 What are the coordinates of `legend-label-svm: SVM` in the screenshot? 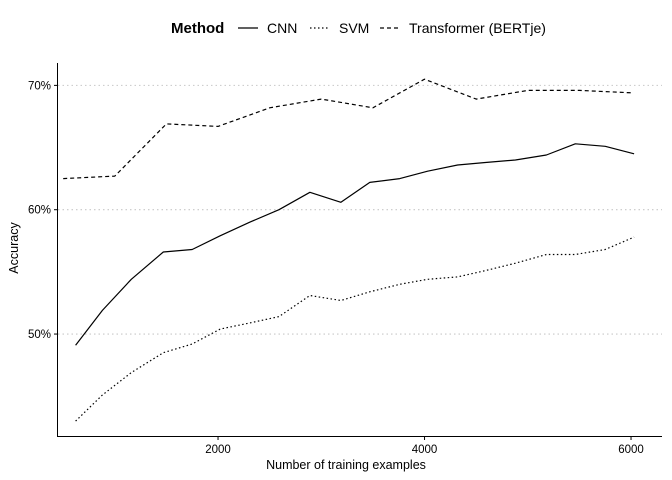 It's located at (354, 28).